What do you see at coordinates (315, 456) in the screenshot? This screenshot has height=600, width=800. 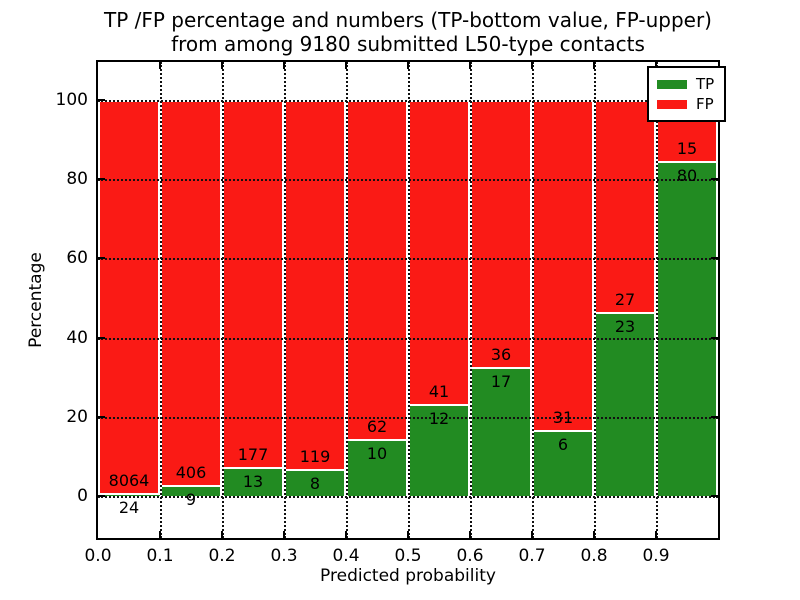 I see `annotation-fp-count: 119` at bounding box center [315, 456].